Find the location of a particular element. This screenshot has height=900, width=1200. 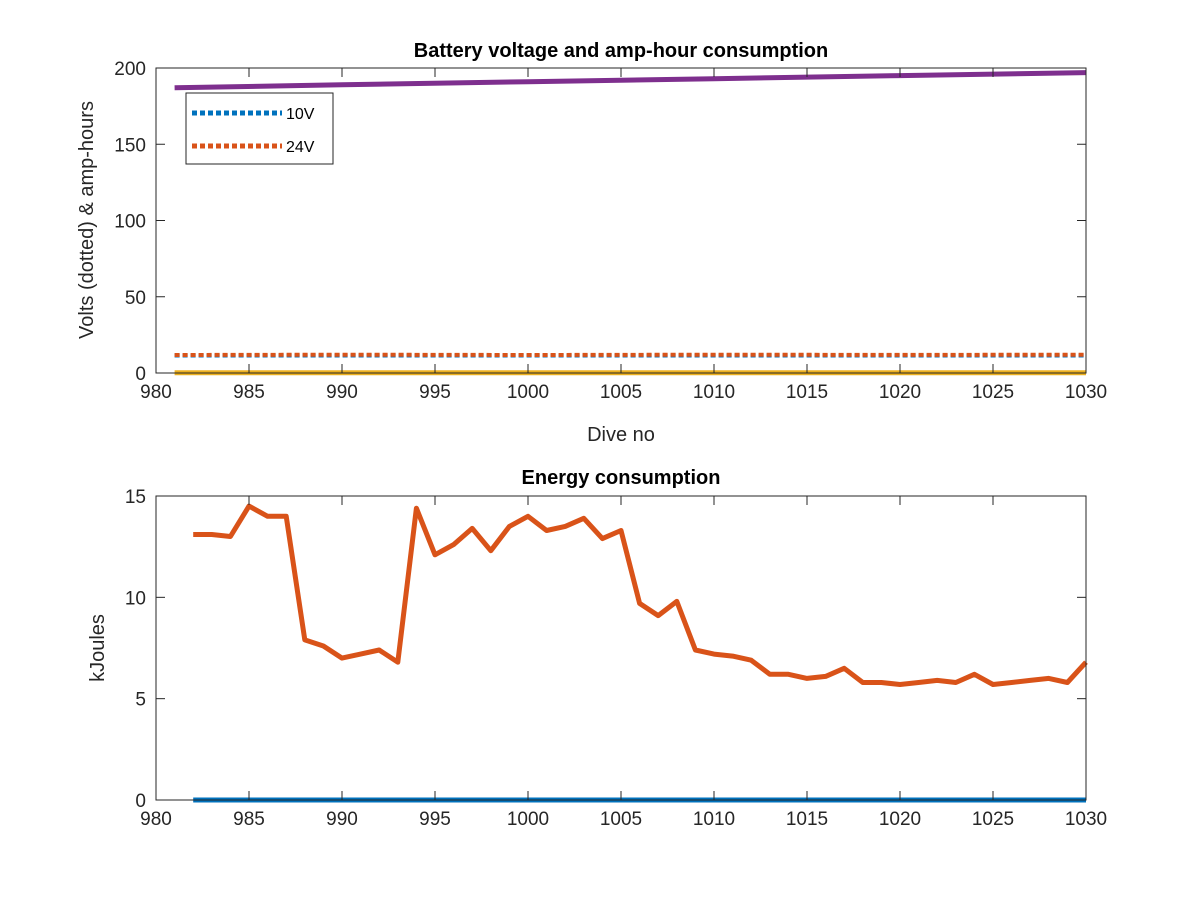

y-axis-label: kJoules is located at coordinates (98, 648).